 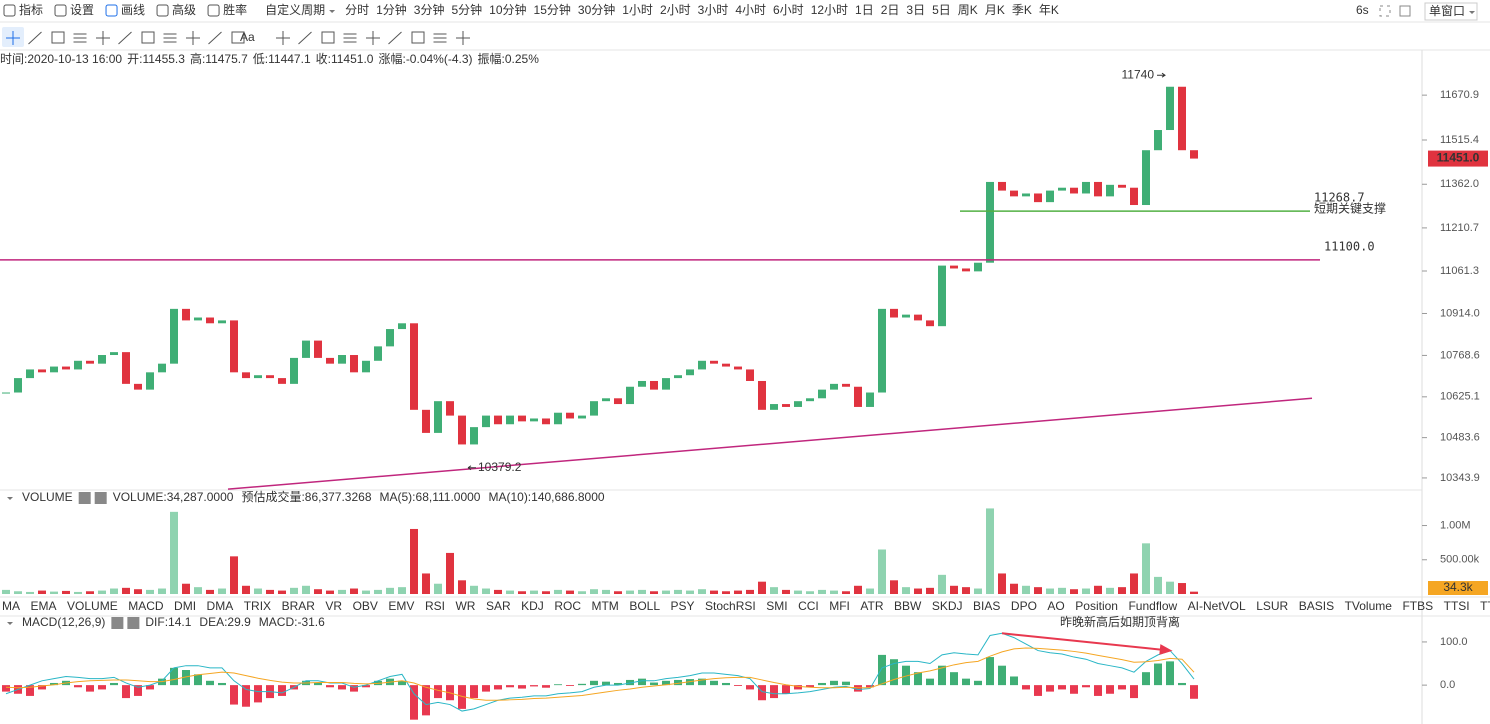 I want to click on y-tick-label: 11670.9, so click(x=1459, y=95).